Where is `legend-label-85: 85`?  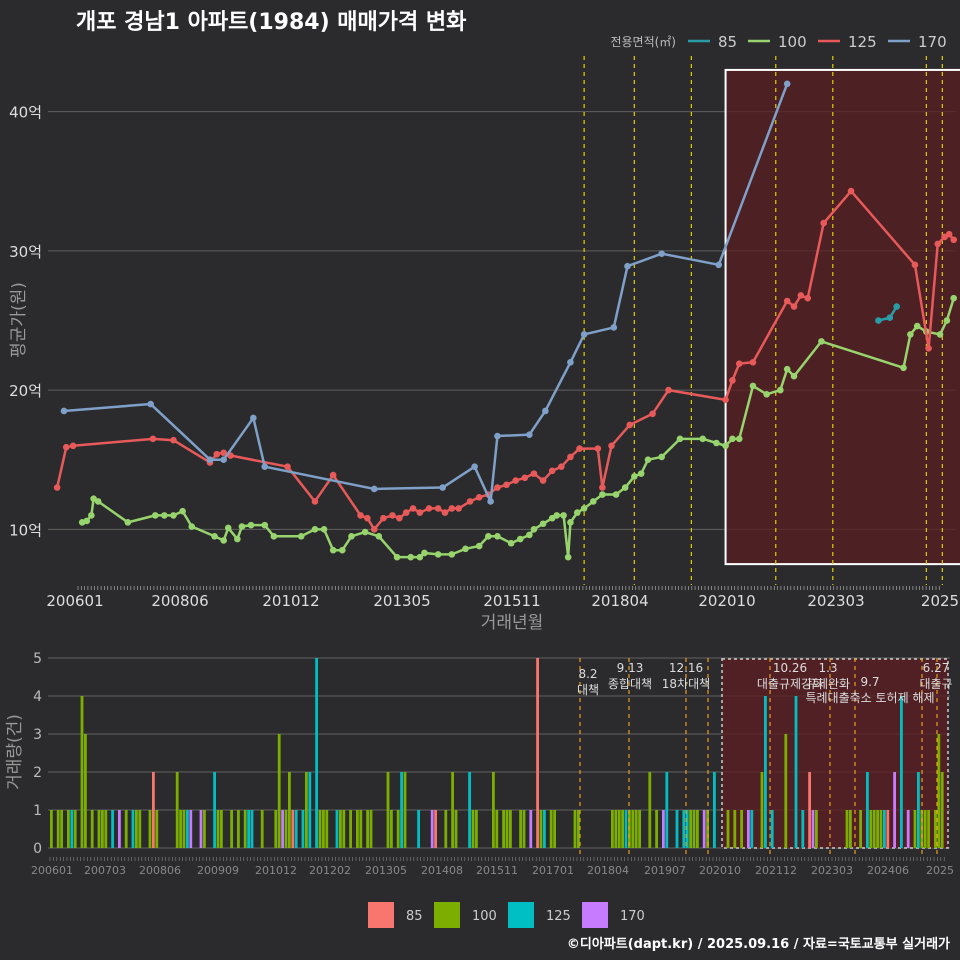
legend-label-85: 85 is located at coordinates (727, 42).